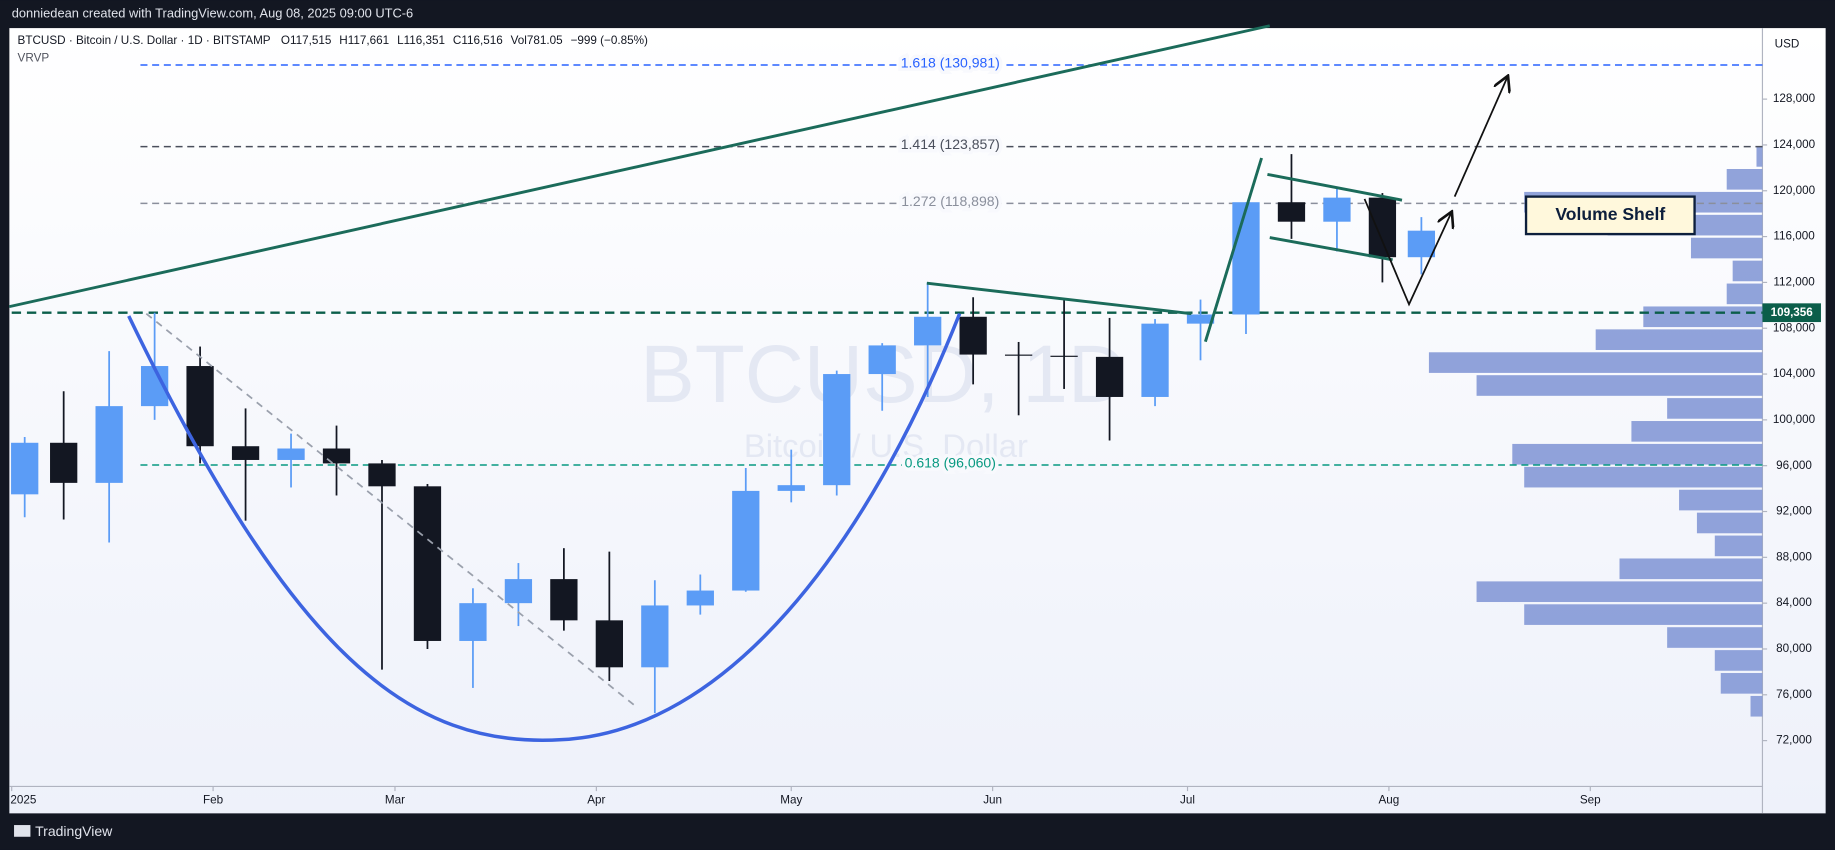 The width and height of the screenshot is (1835, 850). What do you see at coordinates (1794, 602) in the screenshot?
I see `y-tick-label: 84,000` at bounding box center [1794, 602].